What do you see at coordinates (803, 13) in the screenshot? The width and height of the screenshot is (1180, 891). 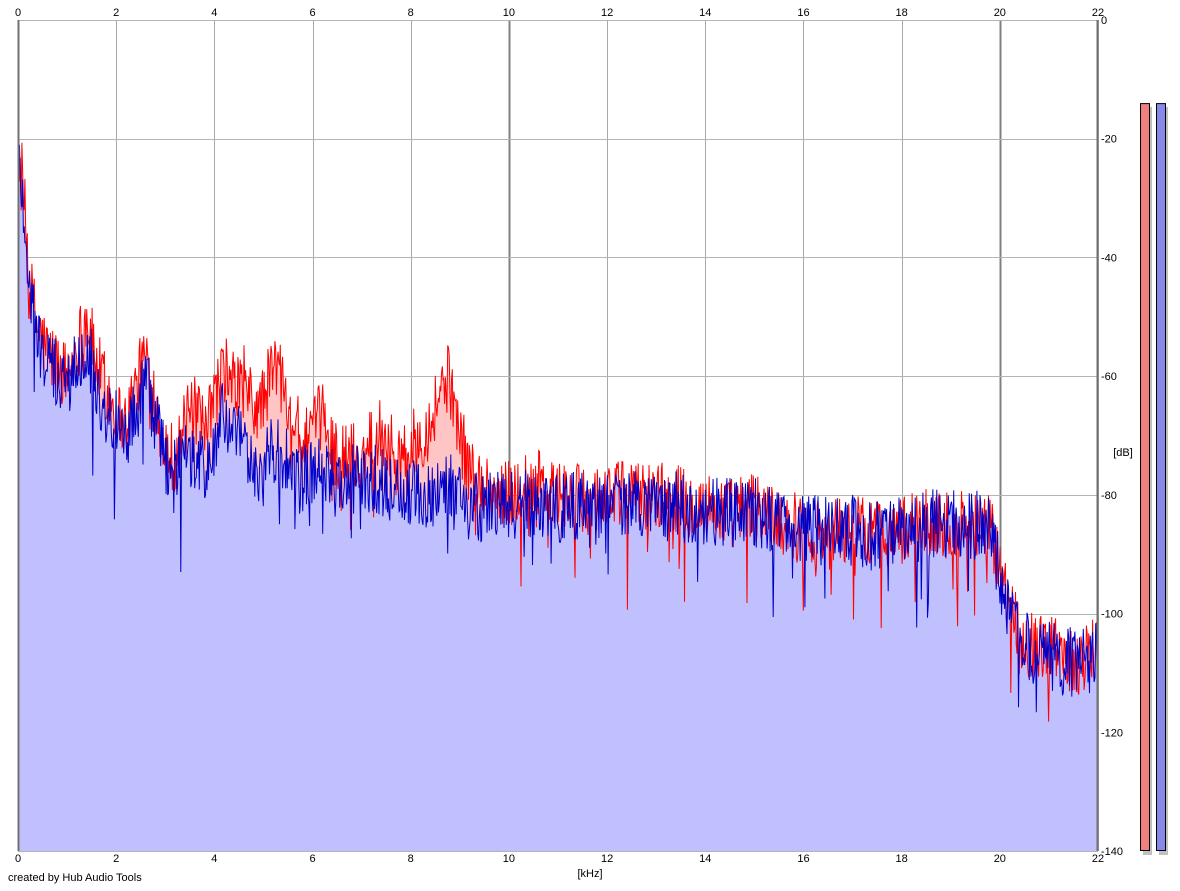 I see `x-tick-label-top: 16` at bounding box center [803, 13].